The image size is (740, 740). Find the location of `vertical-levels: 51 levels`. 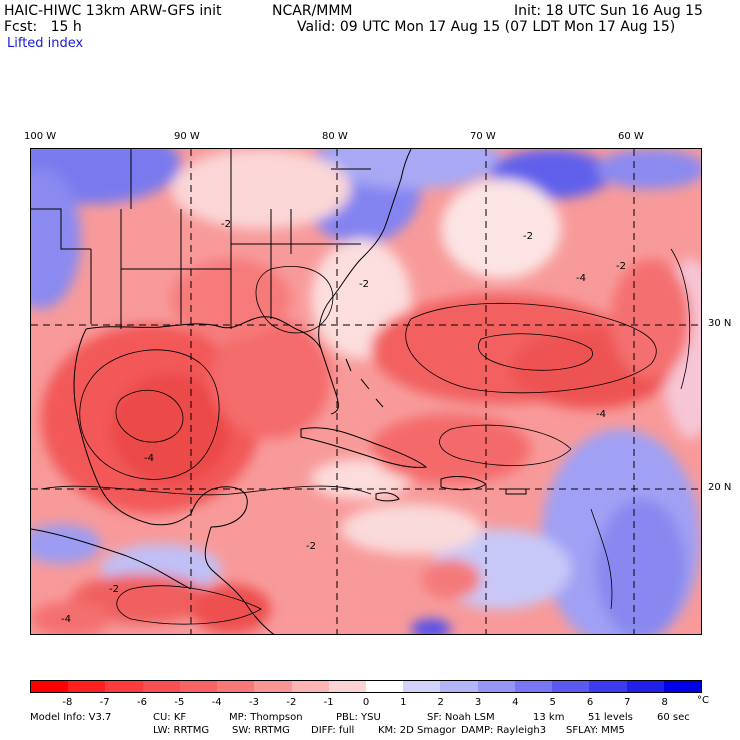

vertical-levels: 51 levels is located at coordinates (610, 717).